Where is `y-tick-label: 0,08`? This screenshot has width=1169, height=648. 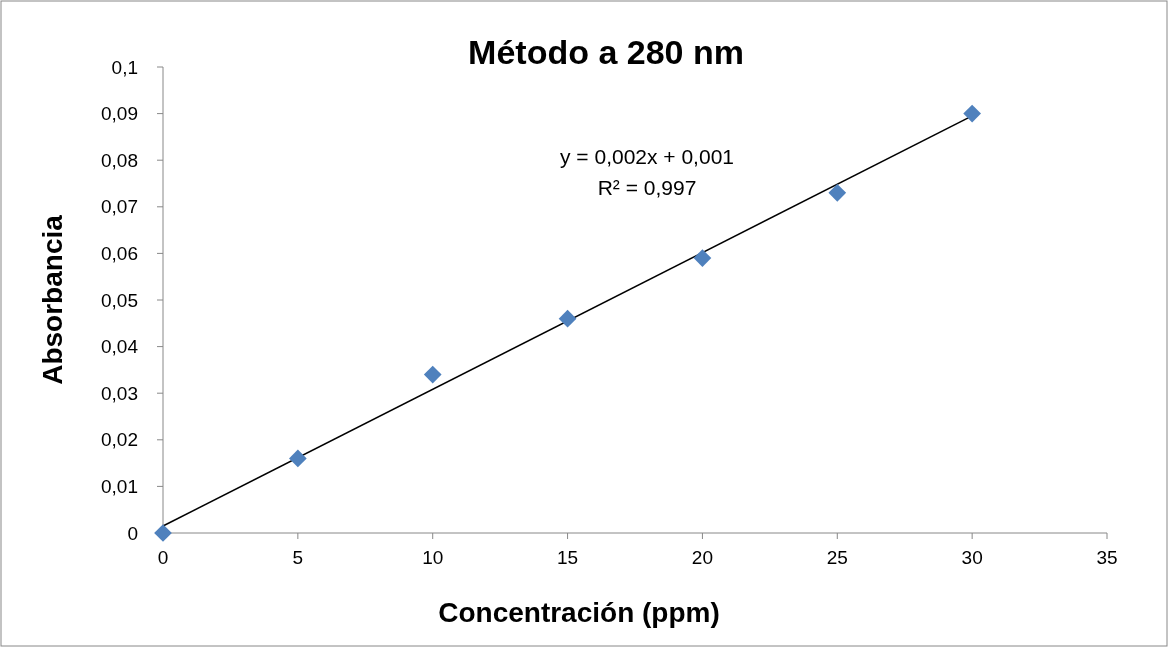 y-tick-label: 0,08 is located at coordinates (119, 160).